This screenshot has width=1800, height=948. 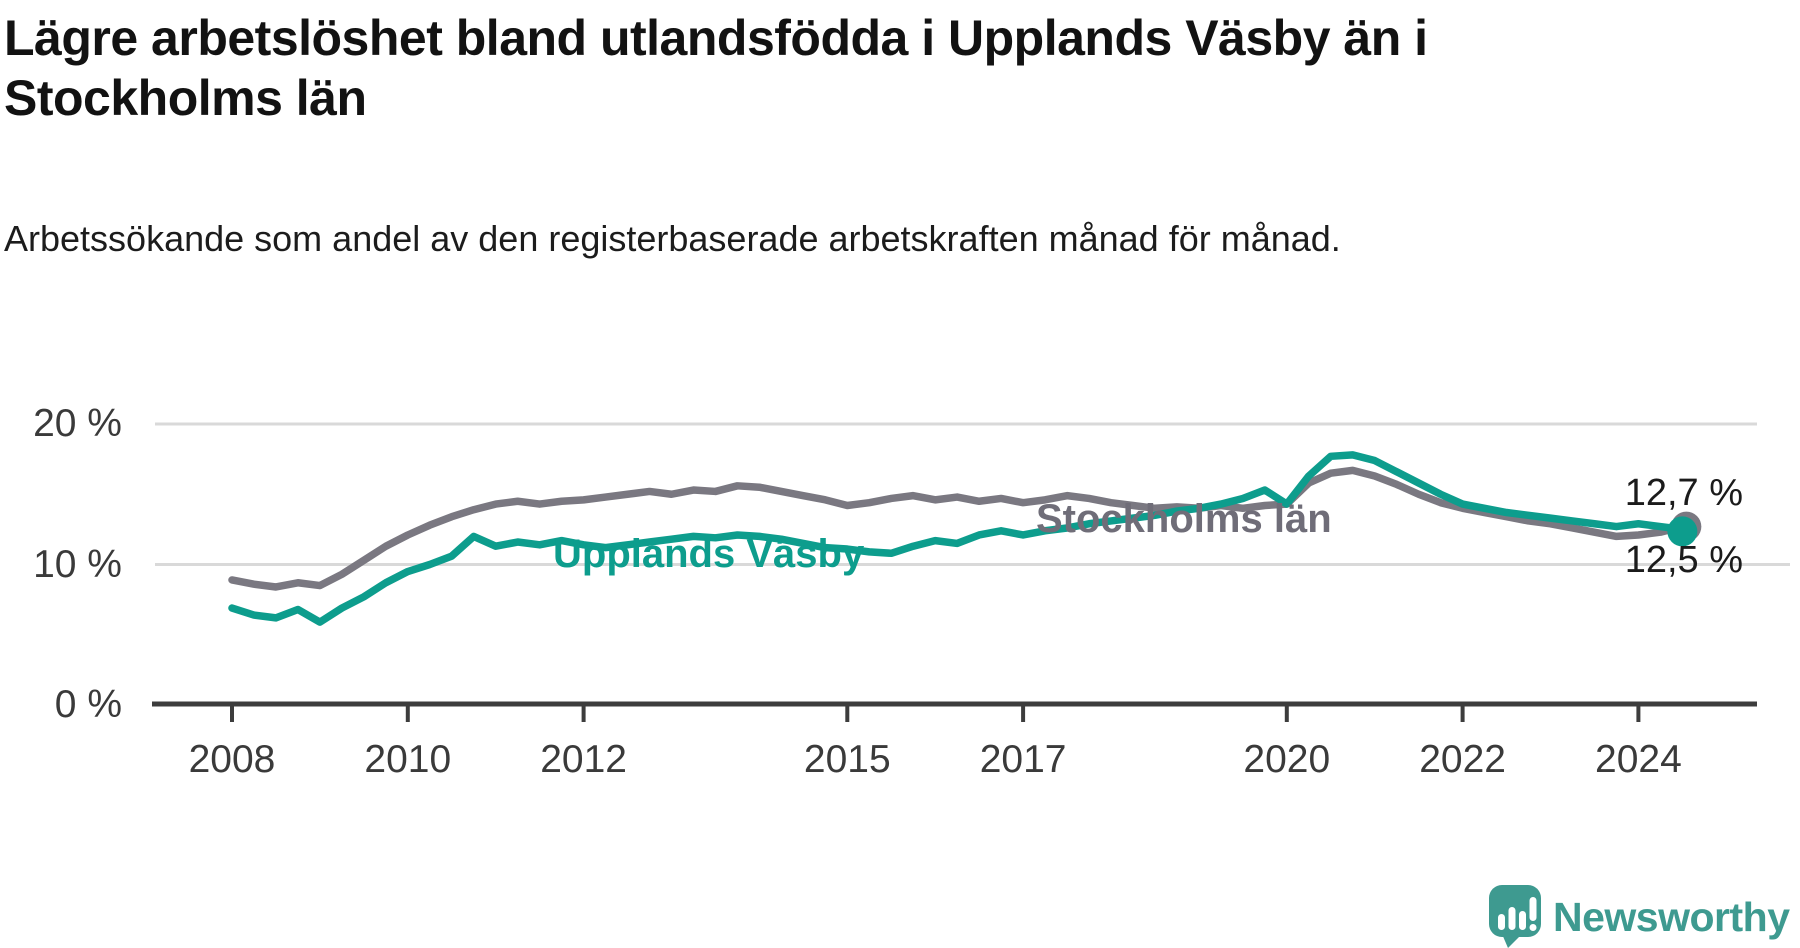 I want to click on x-tick-label: 2010, so click(x=408, y=759).